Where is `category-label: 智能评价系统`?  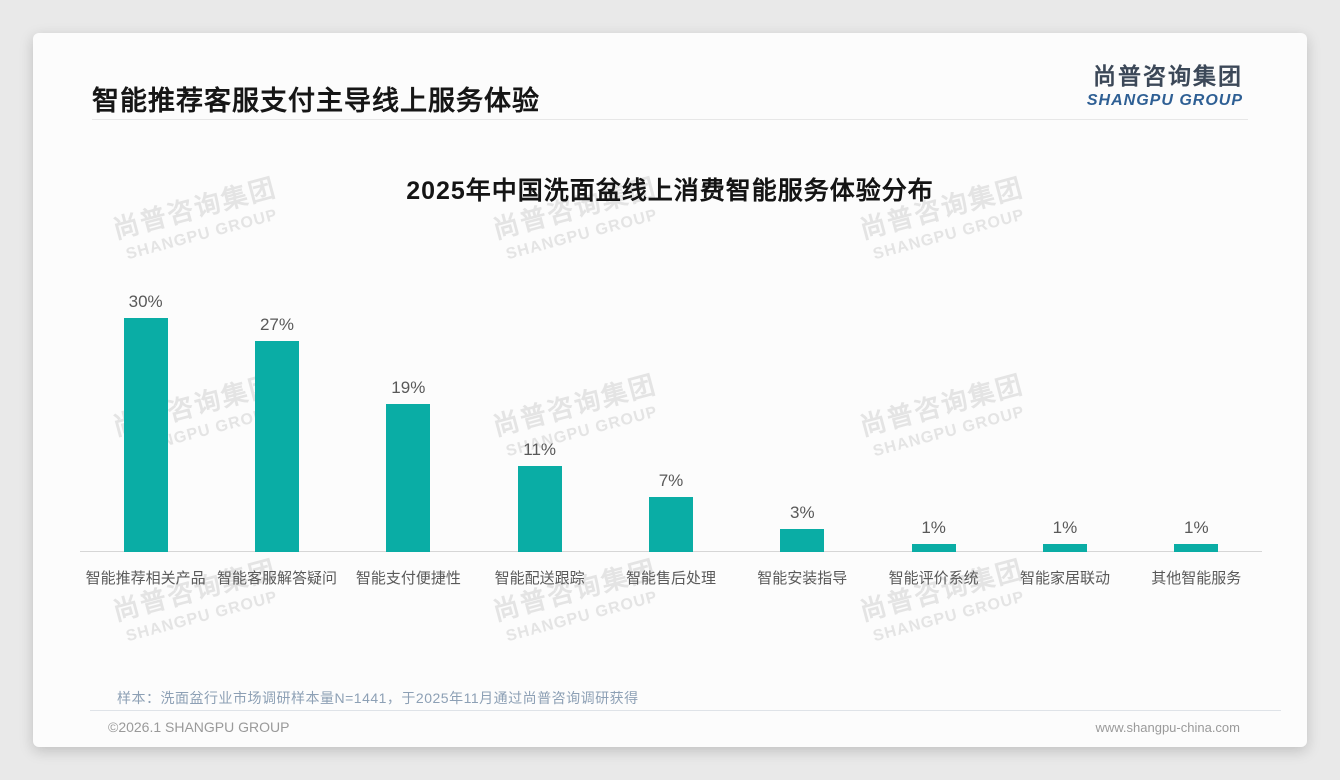 category-label: 智能评价系统 is located at coordinates (933, 578).